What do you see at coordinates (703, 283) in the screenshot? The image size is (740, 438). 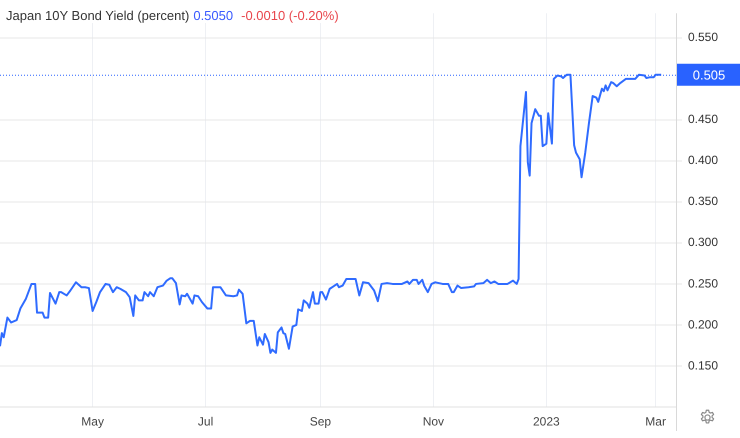 I see `y-tick-label: 0.250` at bounding box center [703, 283].